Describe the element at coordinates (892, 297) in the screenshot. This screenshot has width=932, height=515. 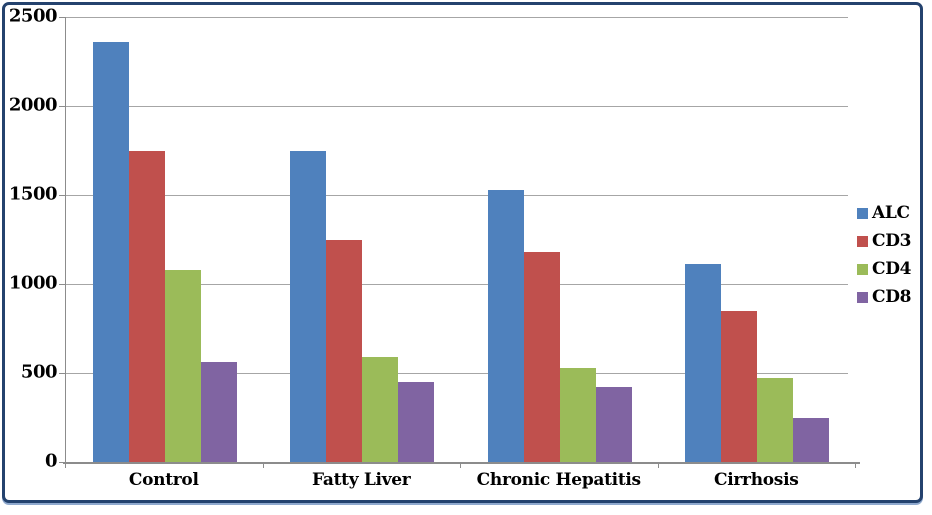
I see `legend-label-cd8: CD8` at that location.